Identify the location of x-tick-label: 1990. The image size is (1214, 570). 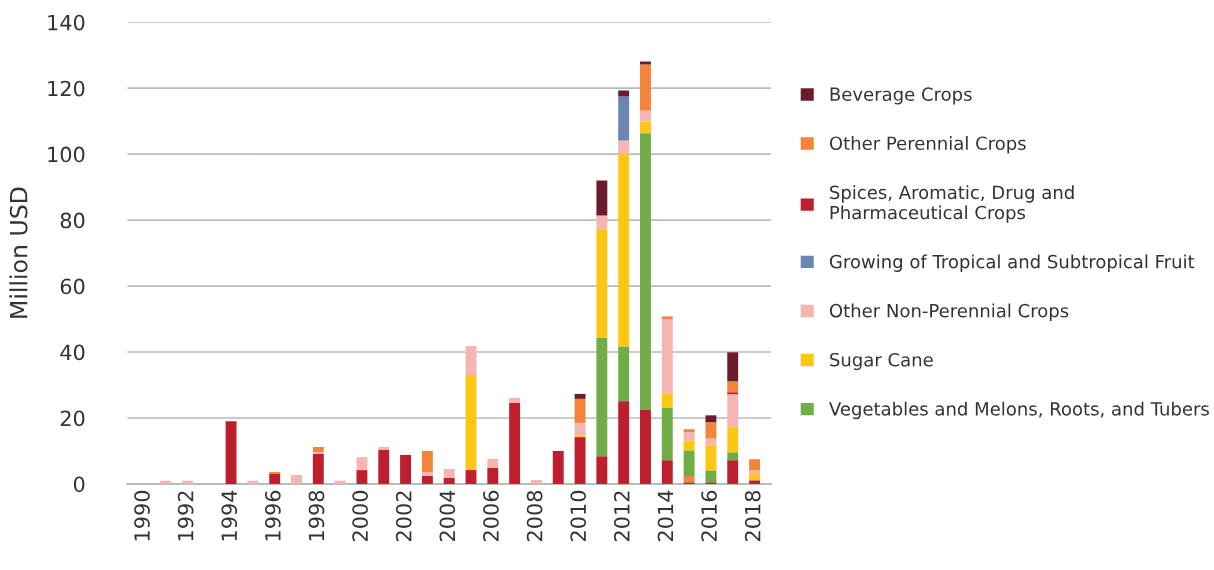
(142, 515).